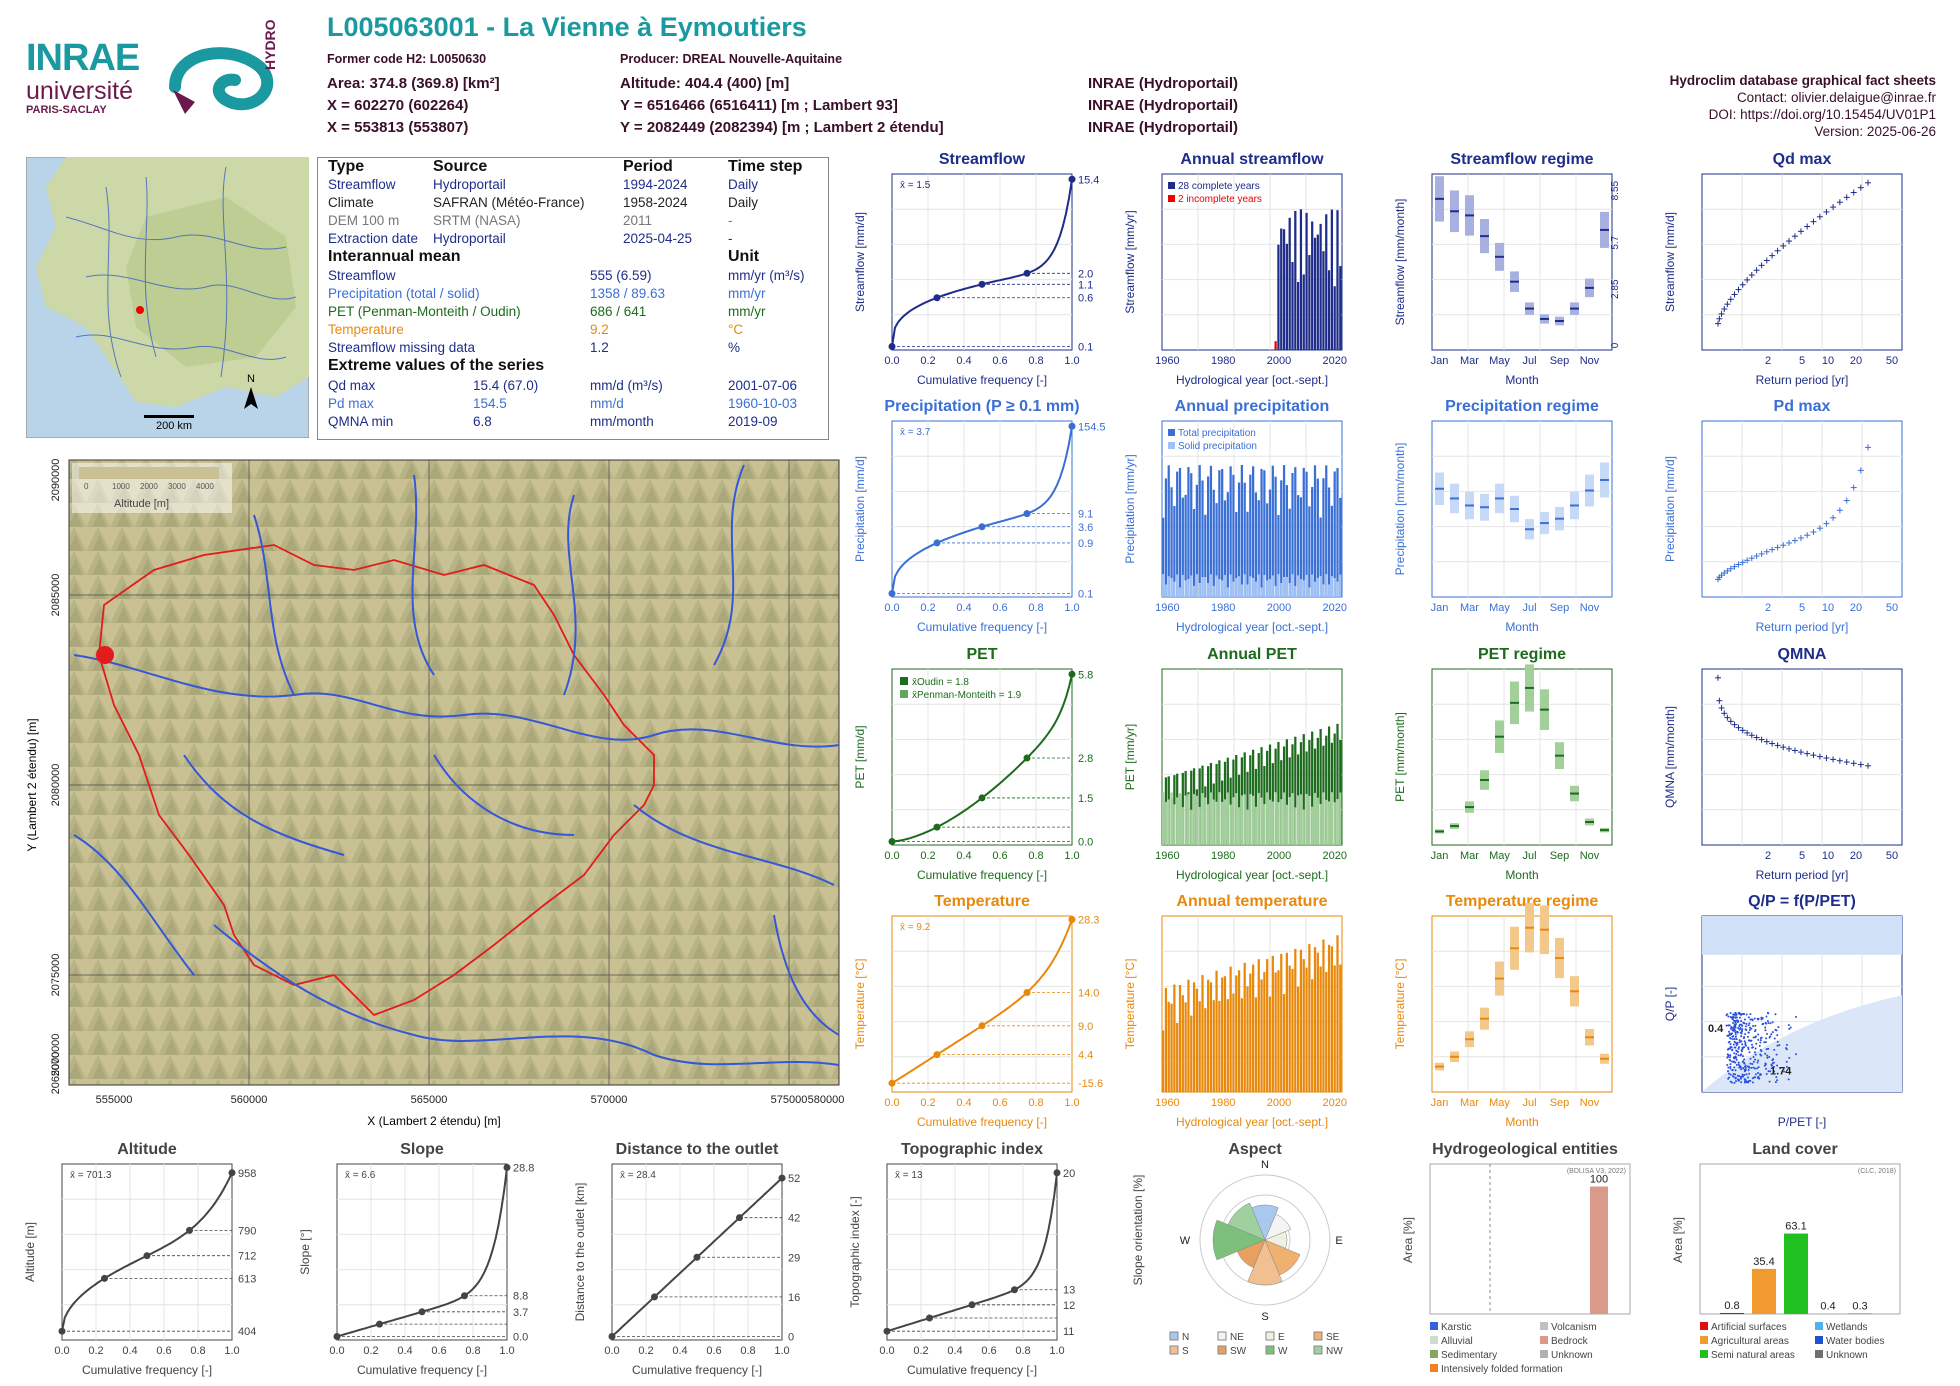 This screenshot has height=1386, width=1960. I want to click on row-type: Extraction date, so click(373, 238).